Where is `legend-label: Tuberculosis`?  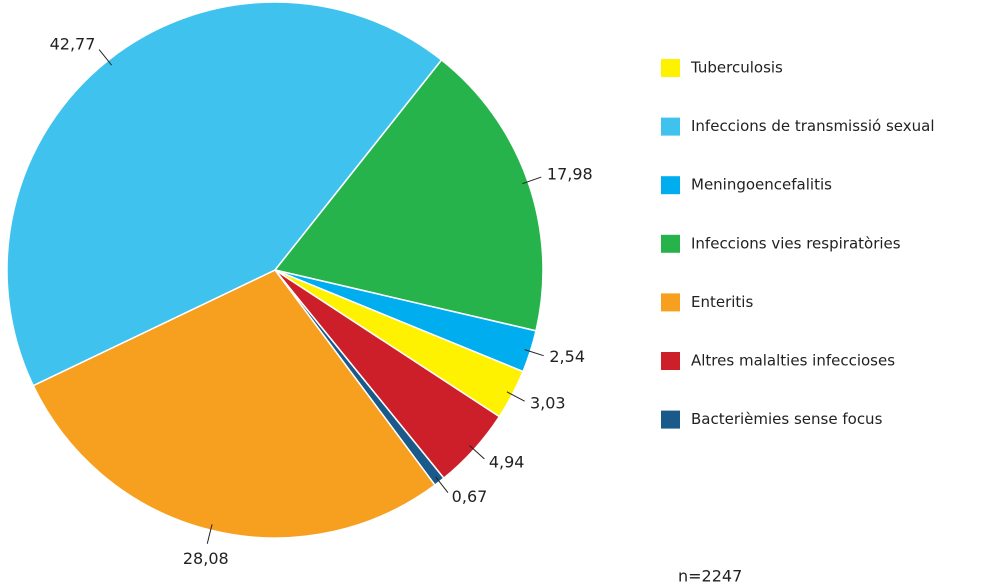 legend-label: Tuberculosis is located at coordinates (736, 68).